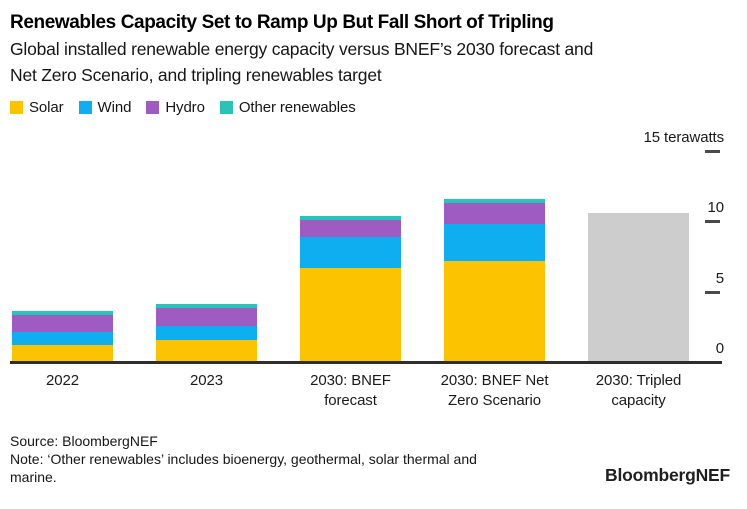 The width and height of the screenshot is (747, 509). What do you see at coordinates (350, 390) in the screenshot?
I see `category-label-2030-bnef: 2030: BNEF forecast` at bounding box center [350, 390].